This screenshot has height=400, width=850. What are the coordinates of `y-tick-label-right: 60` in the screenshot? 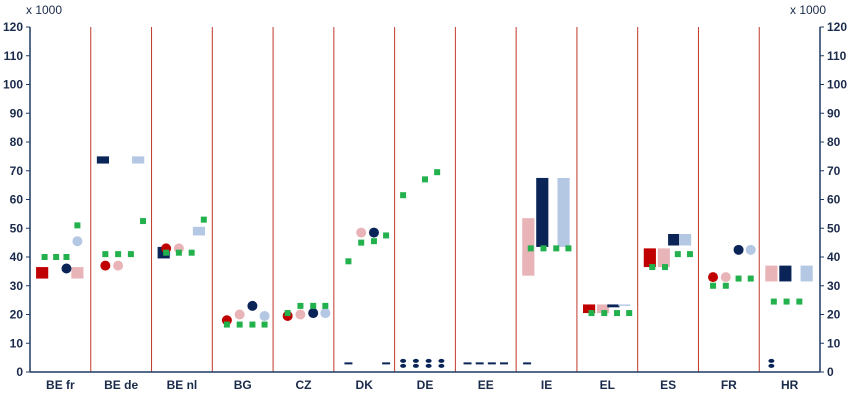 It's located at (834, 200).